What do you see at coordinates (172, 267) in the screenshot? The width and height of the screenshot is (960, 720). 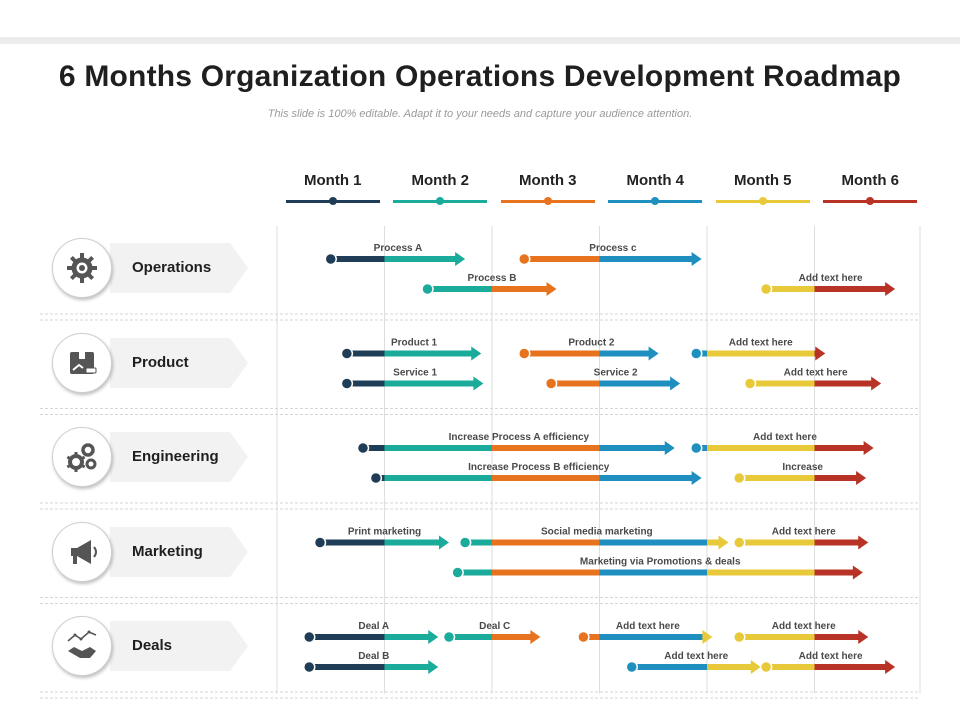 I see `row-label-text: Operations` at bounding box center [172, 267].